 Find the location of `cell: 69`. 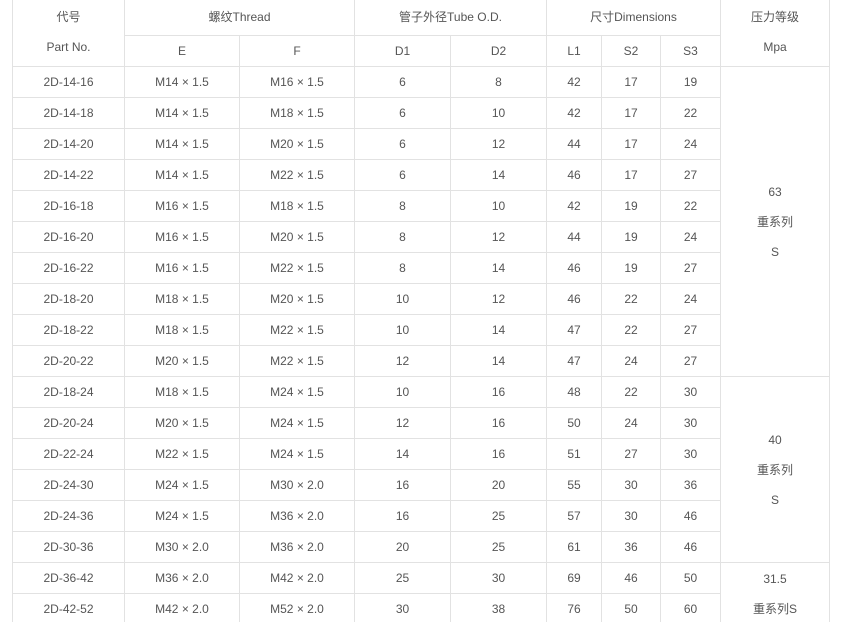

cell: 69 is located at coordinates (574, 578).